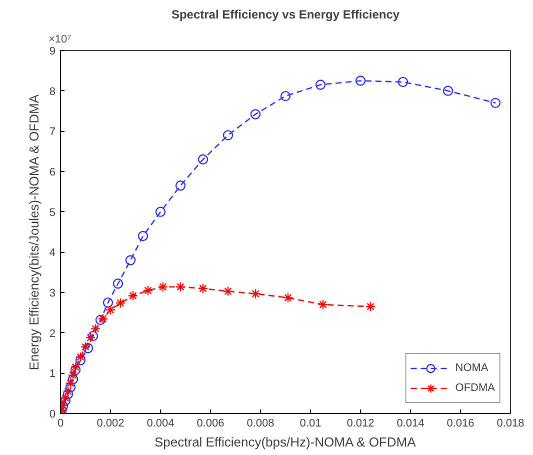 This screenshot has width=533, height=455. Describe the element at coordinates (52, 374) in the screenshot. I see `y-tick-label: 1` at that location.